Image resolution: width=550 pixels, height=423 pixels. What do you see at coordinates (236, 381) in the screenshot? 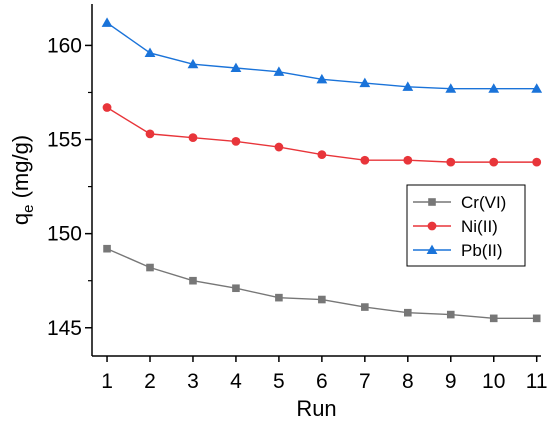
I see `x-tick-label: 4` at bounding box center [236, 381].